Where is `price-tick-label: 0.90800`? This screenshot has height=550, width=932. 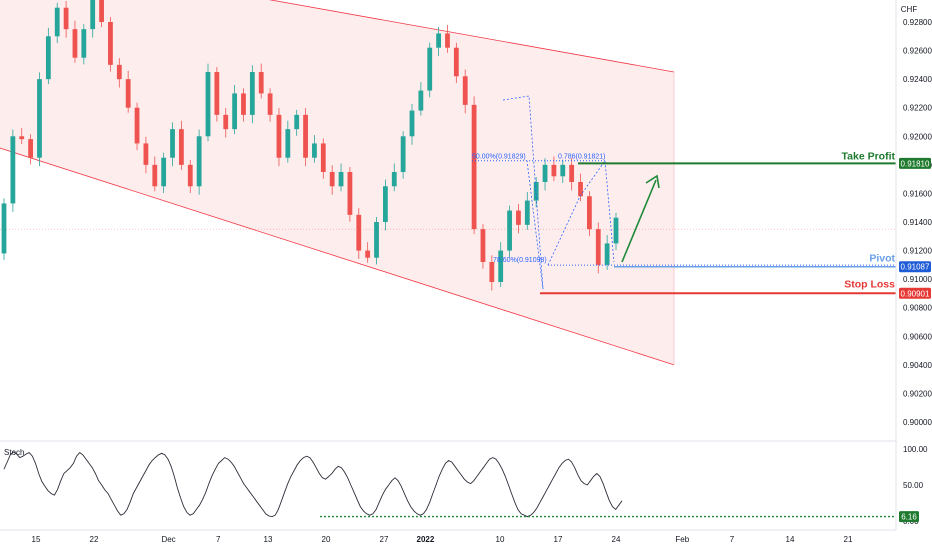
price-tick-label: 0.90800 is located at coordinates (917, 308).